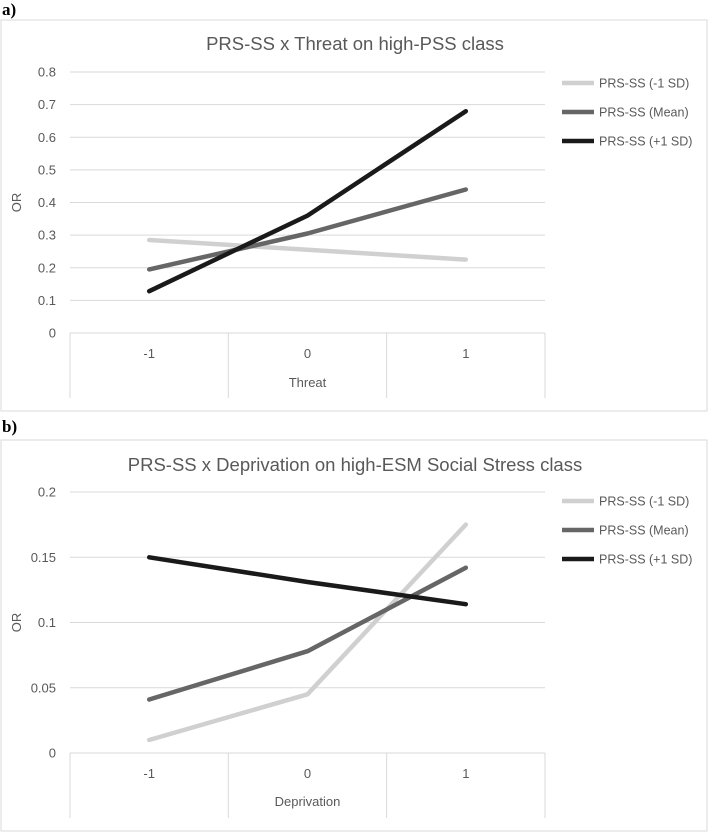  I want to click on x-axis-label: Deprivation, so click(308, 801).